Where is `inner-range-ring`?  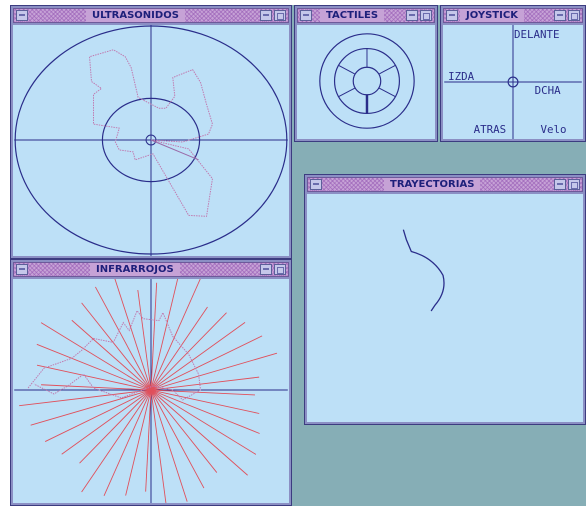
inner-range-ring is located at coordinates (151, 140).